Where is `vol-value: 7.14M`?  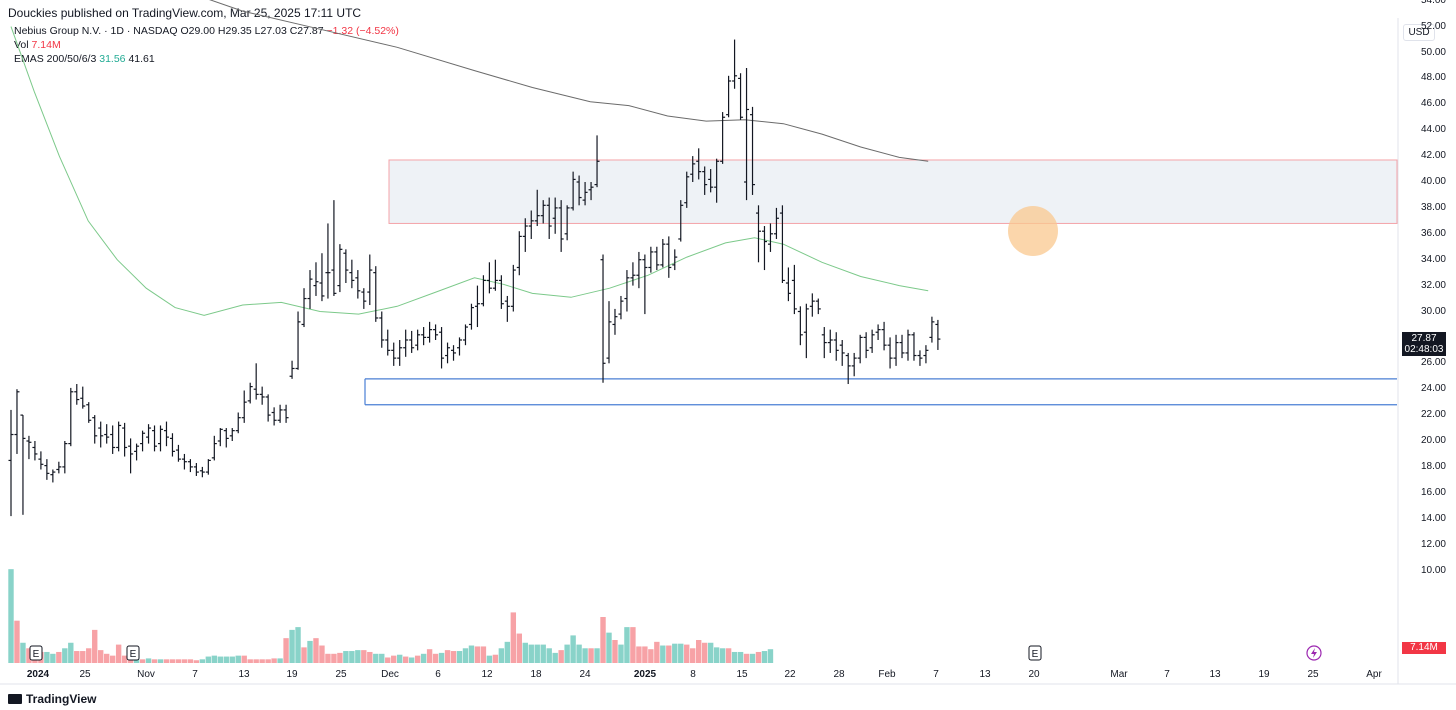
vol-value: 7.14M is located at coordinates (46, 45).